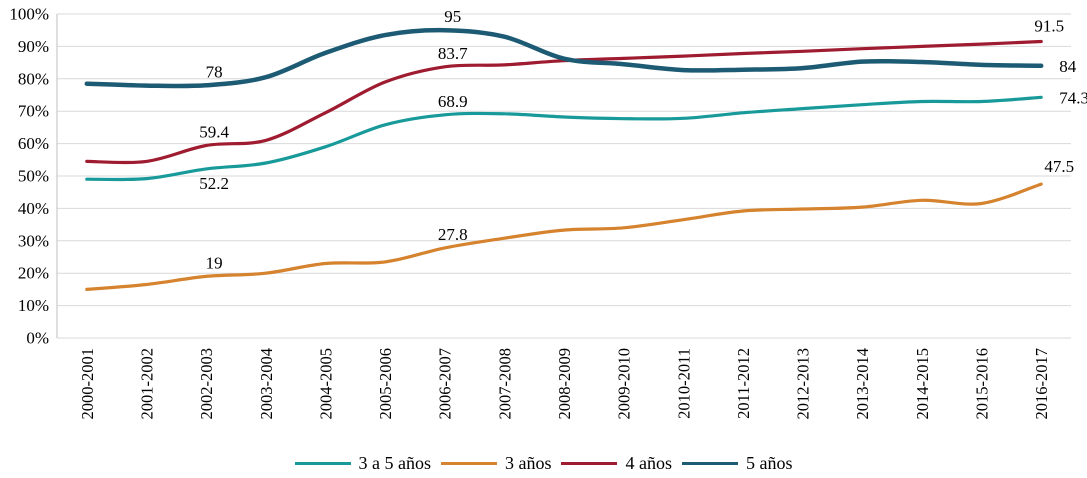 The image size is (1087, 478). What do you see at coordinates (214, 71) in the screenshot?
I see `data-label-5-anos-78: 78` at bounding box center [214, 71].